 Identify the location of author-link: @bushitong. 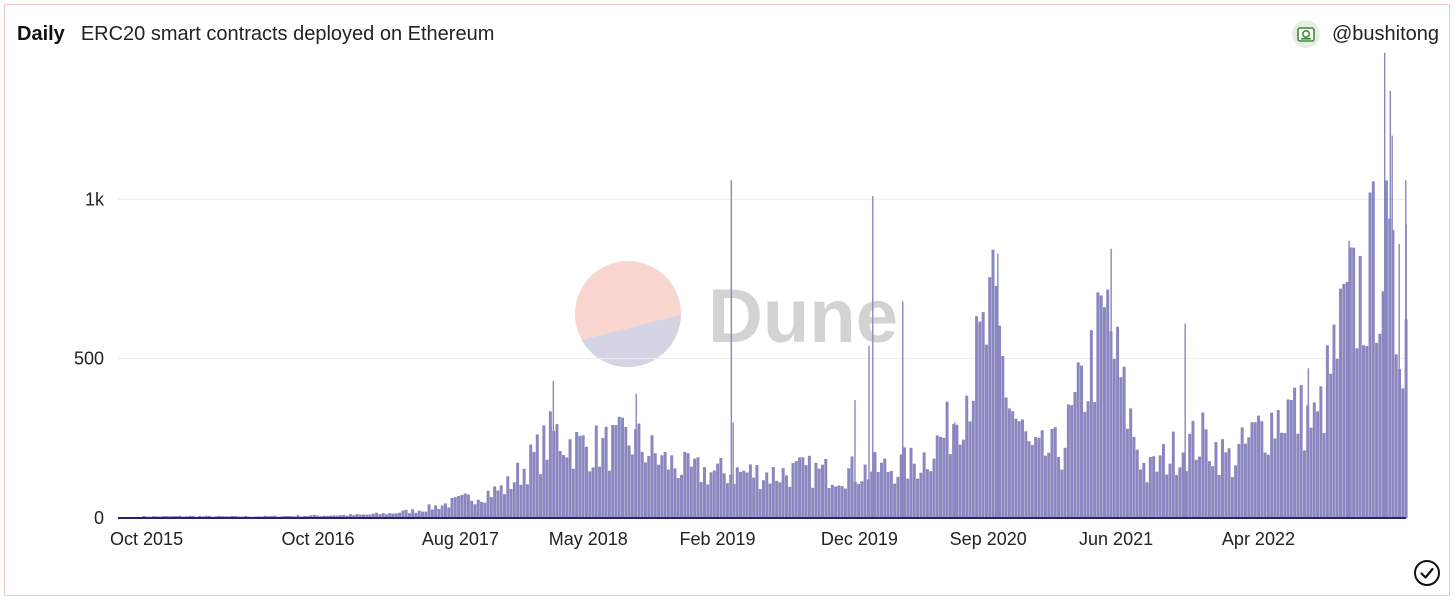
(1365, 34).